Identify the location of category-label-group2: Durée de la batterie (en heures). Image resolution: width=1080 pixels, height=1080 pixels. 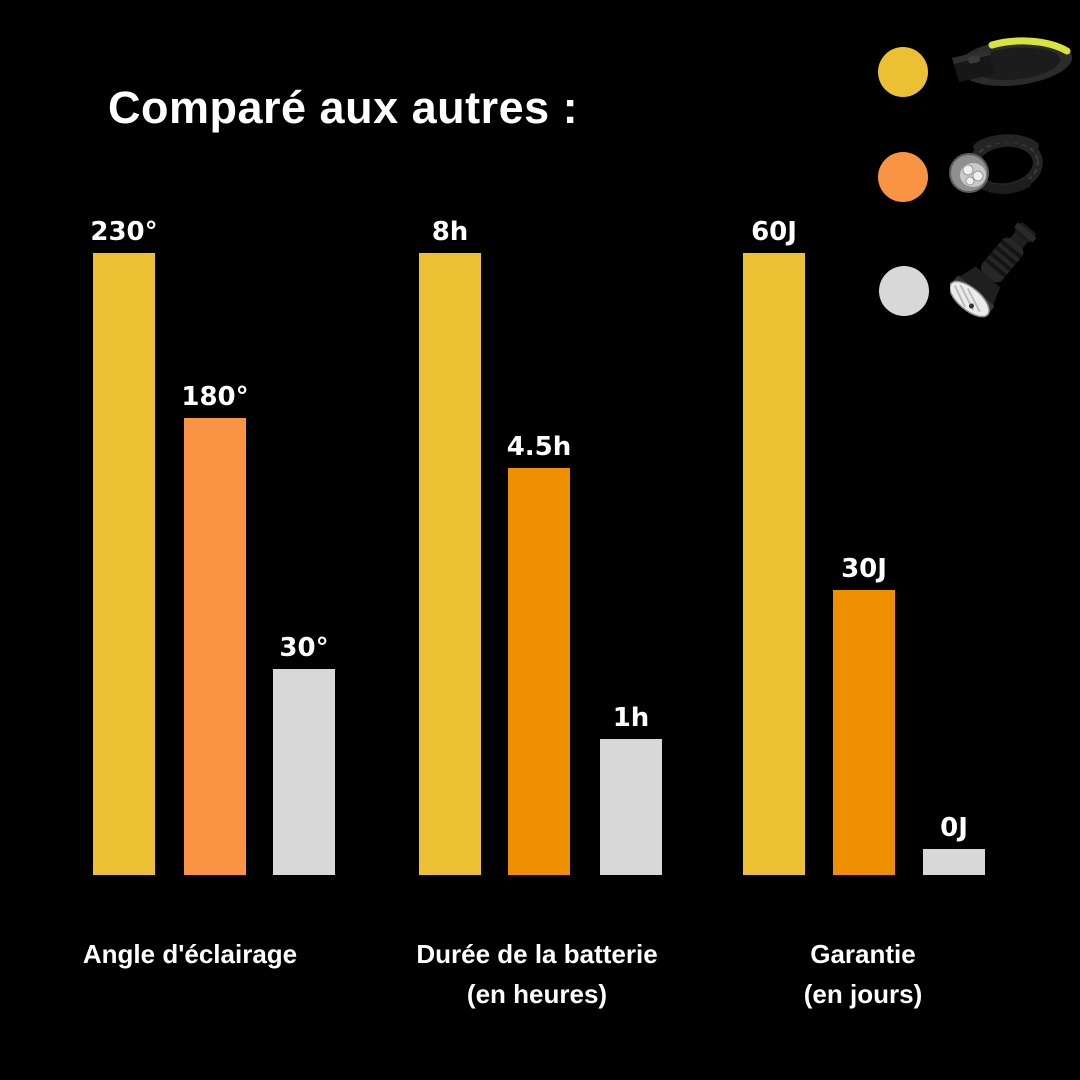
(537, 974).